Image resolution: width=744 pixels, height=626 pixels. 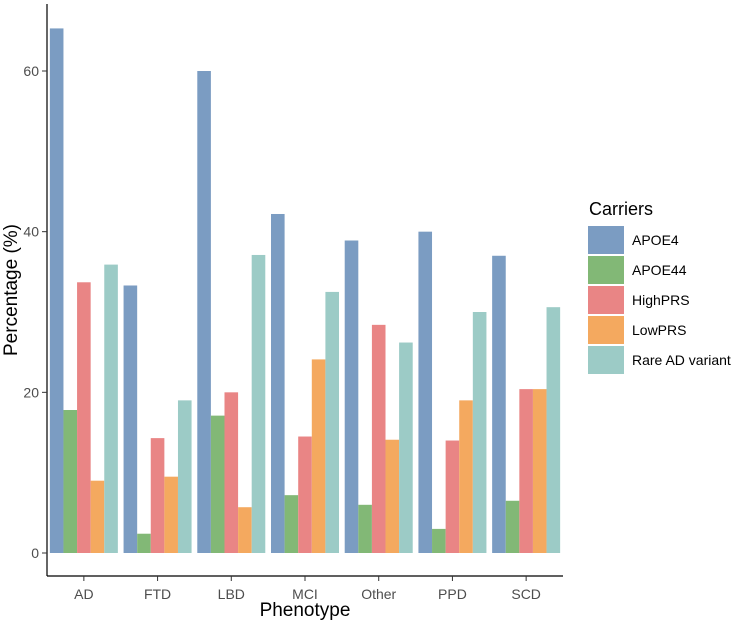 I want to click on x-tick-label: Other, so click(x=378, y=594).